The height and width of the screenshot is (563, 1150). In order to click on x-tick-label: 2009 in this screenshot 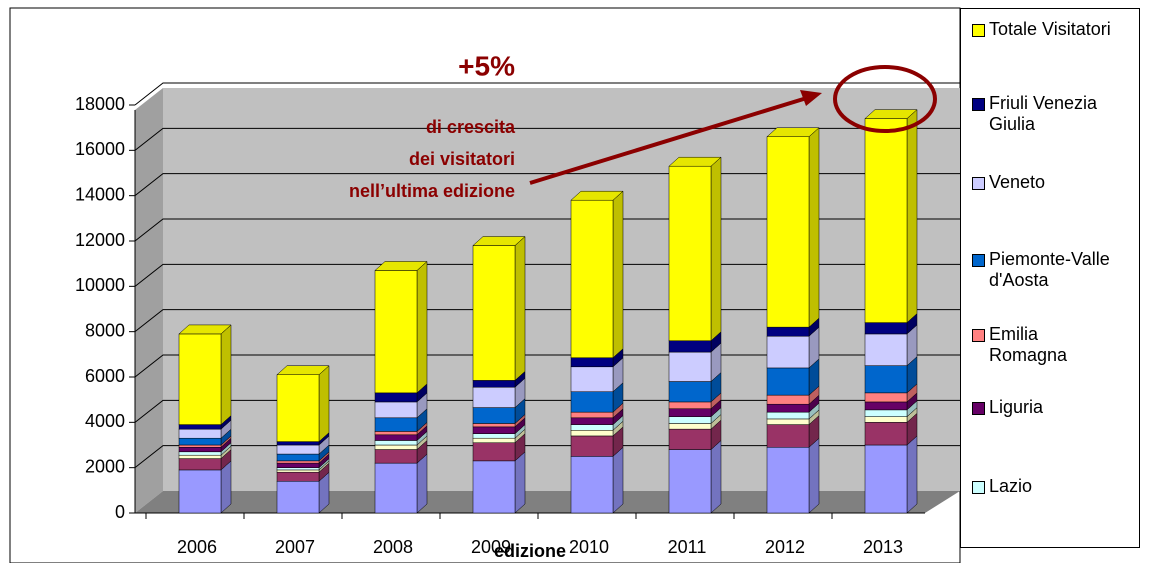, I will do `click(491, 547)`.